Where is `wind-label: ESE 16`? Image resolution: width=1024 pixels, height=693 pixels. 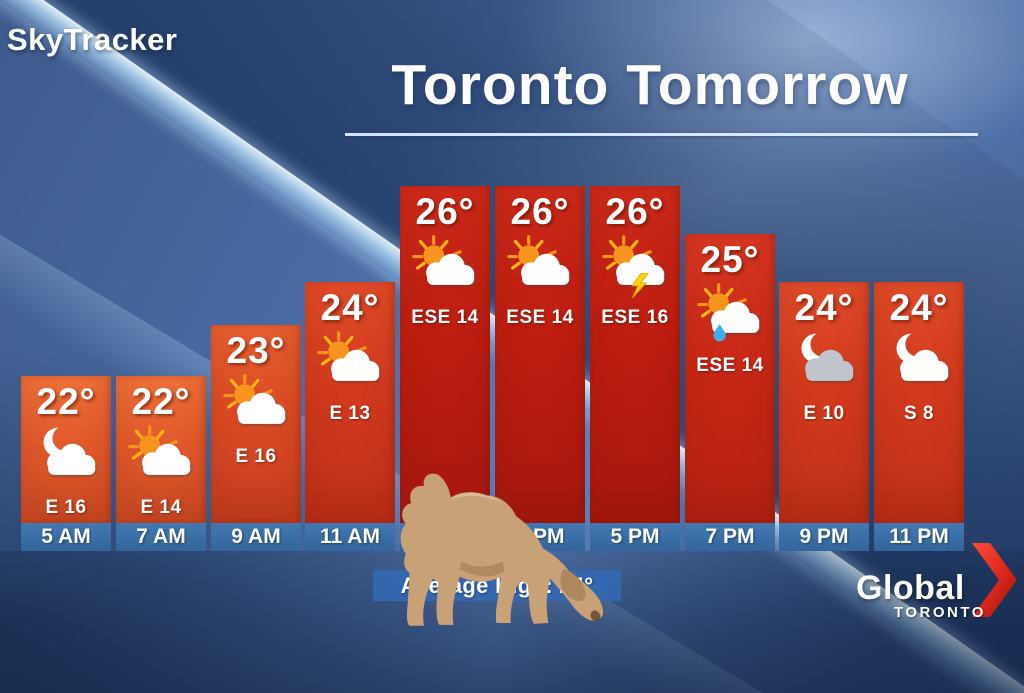 wind-label: ESE 16 is located at coordinates (635, 317).